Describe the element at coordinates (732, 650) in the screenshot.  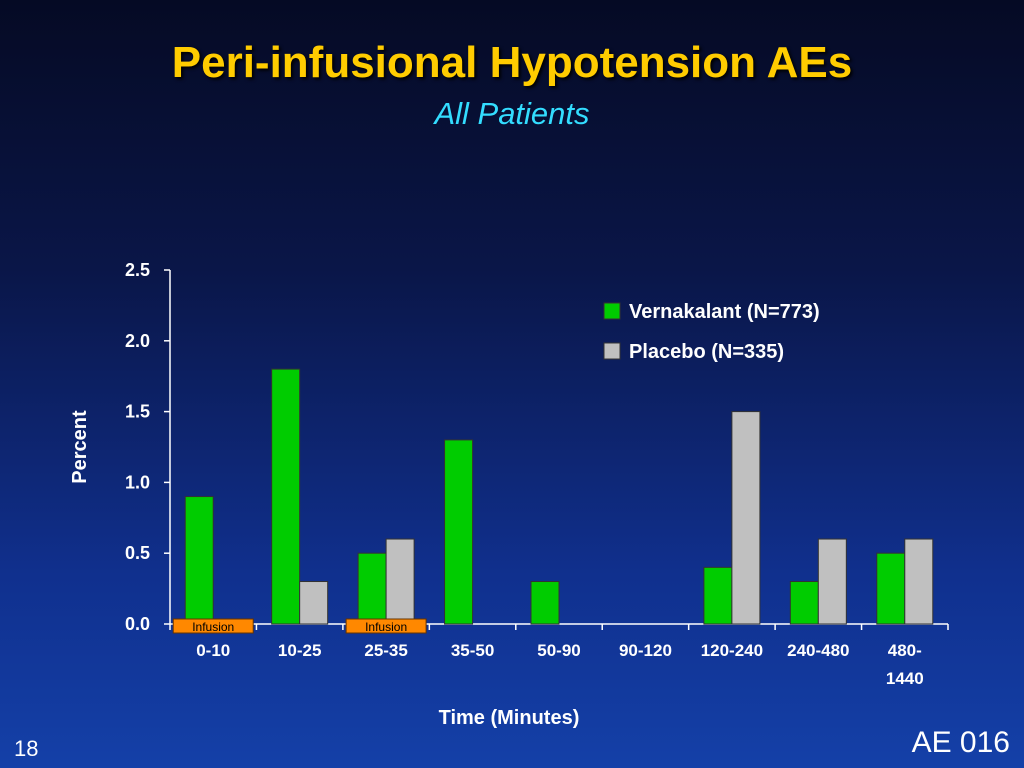
I see `x-tick-label: 120-240` at that location.